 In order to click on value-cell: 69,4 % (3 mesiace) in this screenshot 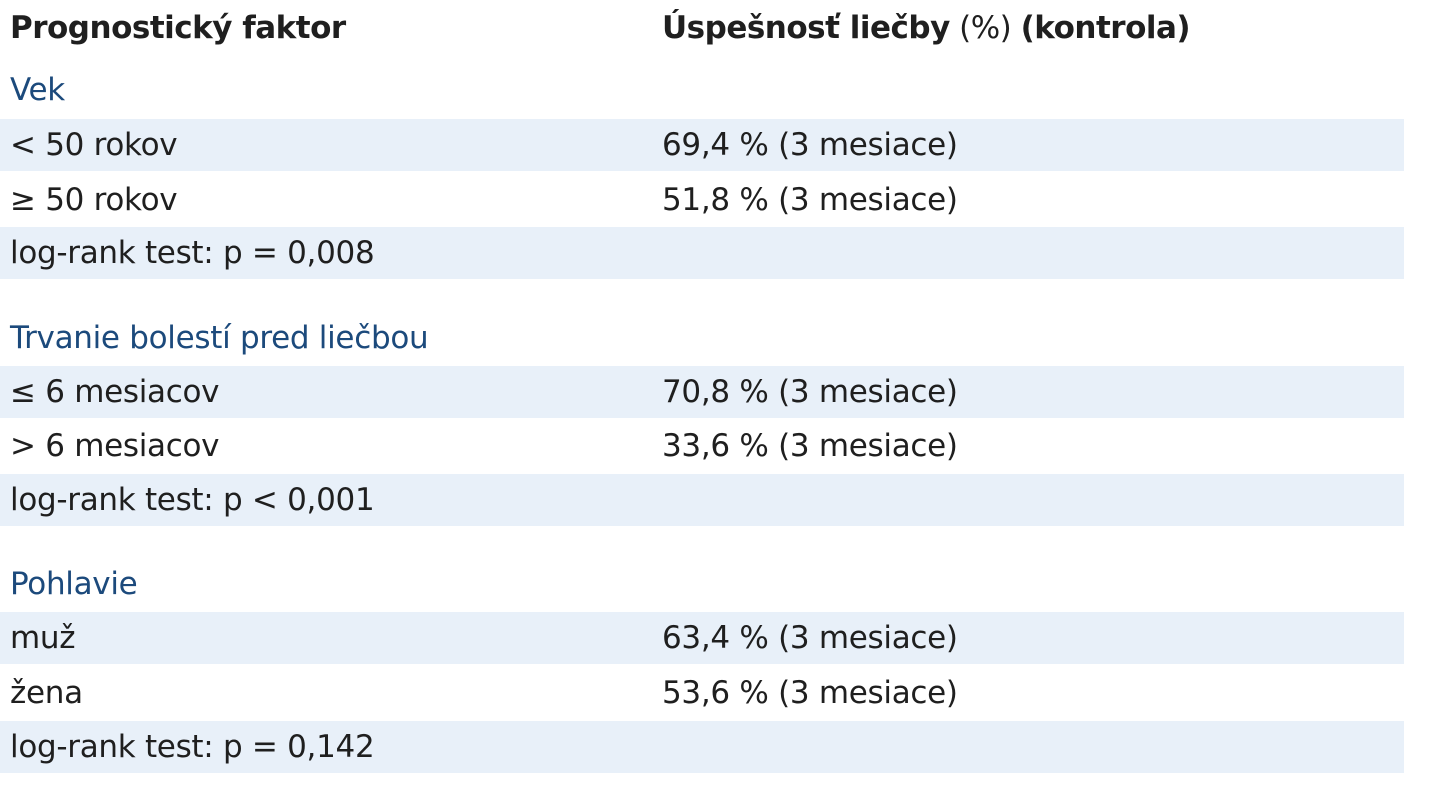, I will do `click(810, 145)`.